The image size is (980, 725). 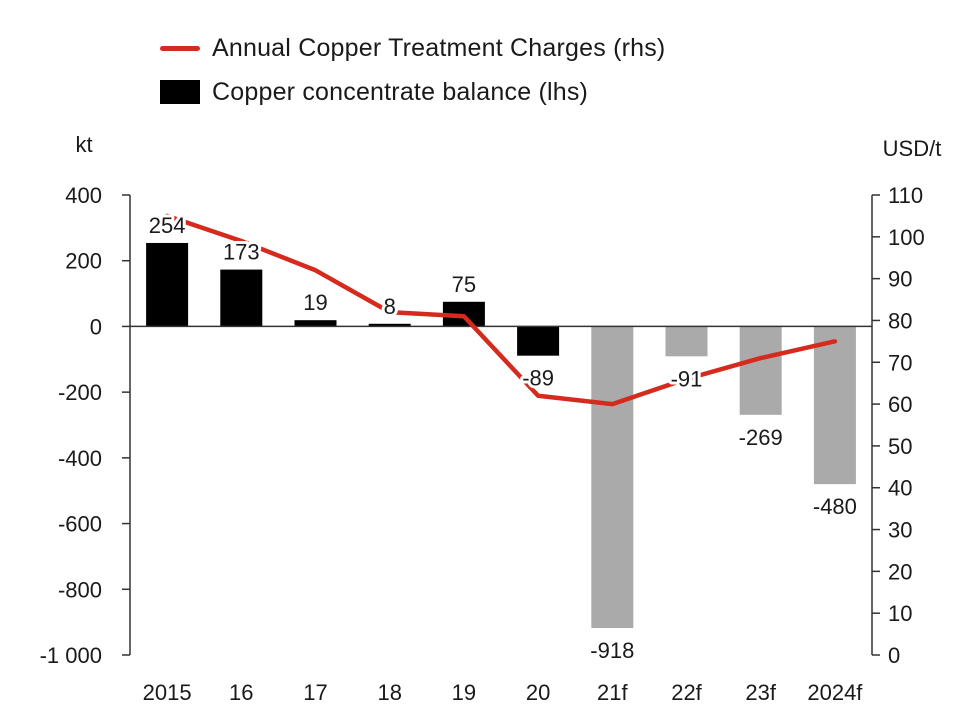 What do you see at coordinates (83, 144) in the screenshot?
I see `left-axis-unit: kt` at bounding box center [83, 144].